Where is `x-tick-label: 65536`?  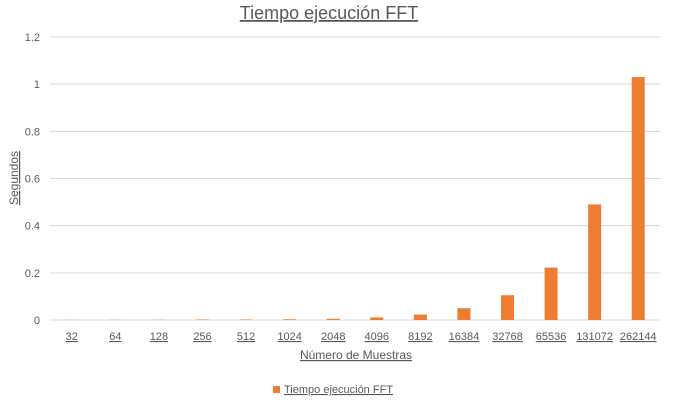
x-tick-label: 65536 is located at coordinates (551, 337).